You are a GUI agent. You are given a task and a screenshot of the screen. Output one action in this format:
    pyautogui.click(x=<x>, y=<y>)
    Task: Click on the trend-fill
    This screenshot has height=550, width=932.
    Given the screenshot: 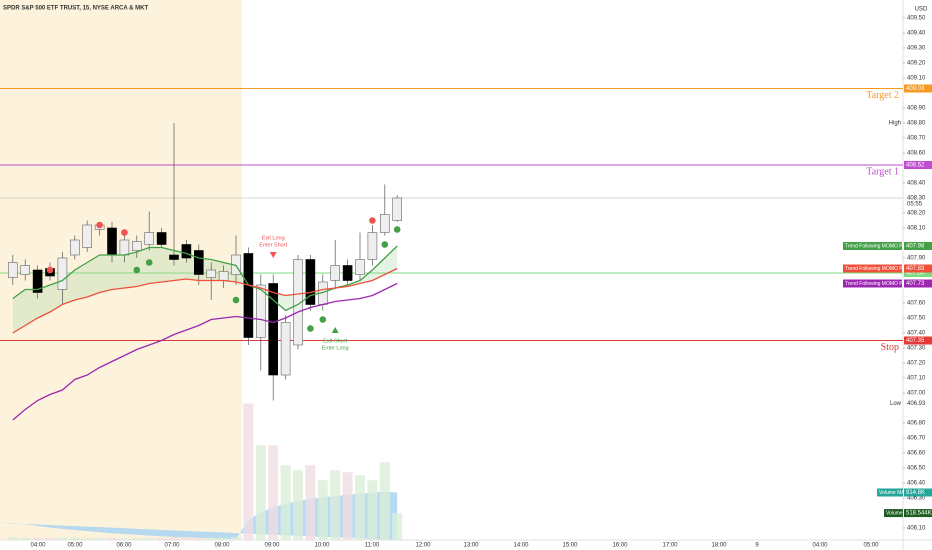 What is the action you would take?
    pyautogui.click(x=205, y=289)
    